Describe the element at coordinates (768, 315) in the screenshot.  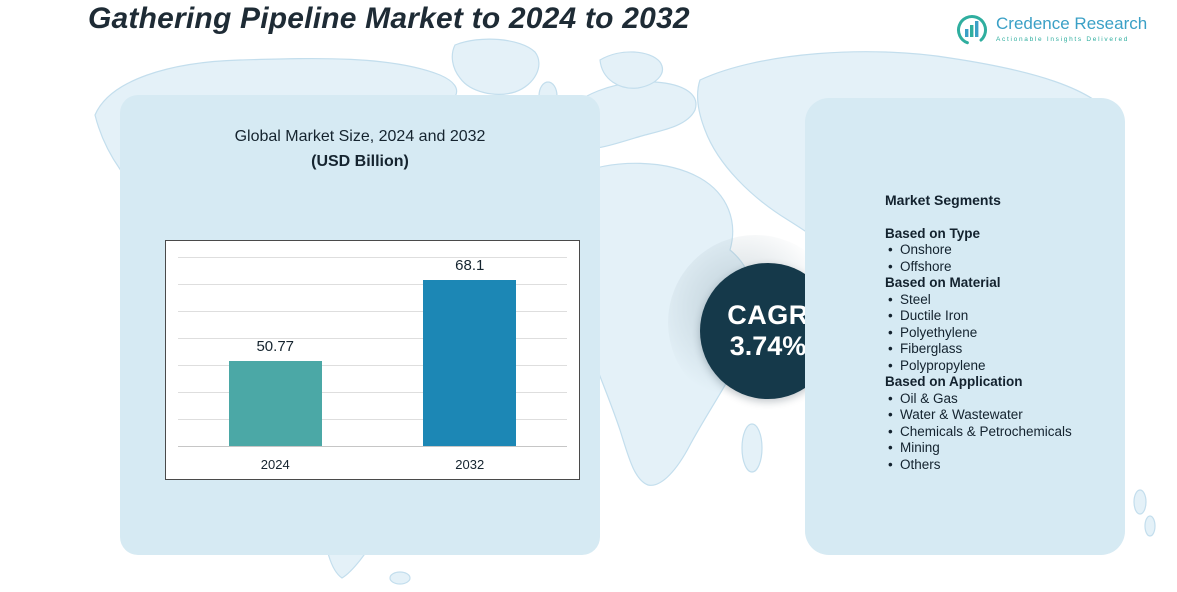
I see `cagr-label: CAGR` at that location.